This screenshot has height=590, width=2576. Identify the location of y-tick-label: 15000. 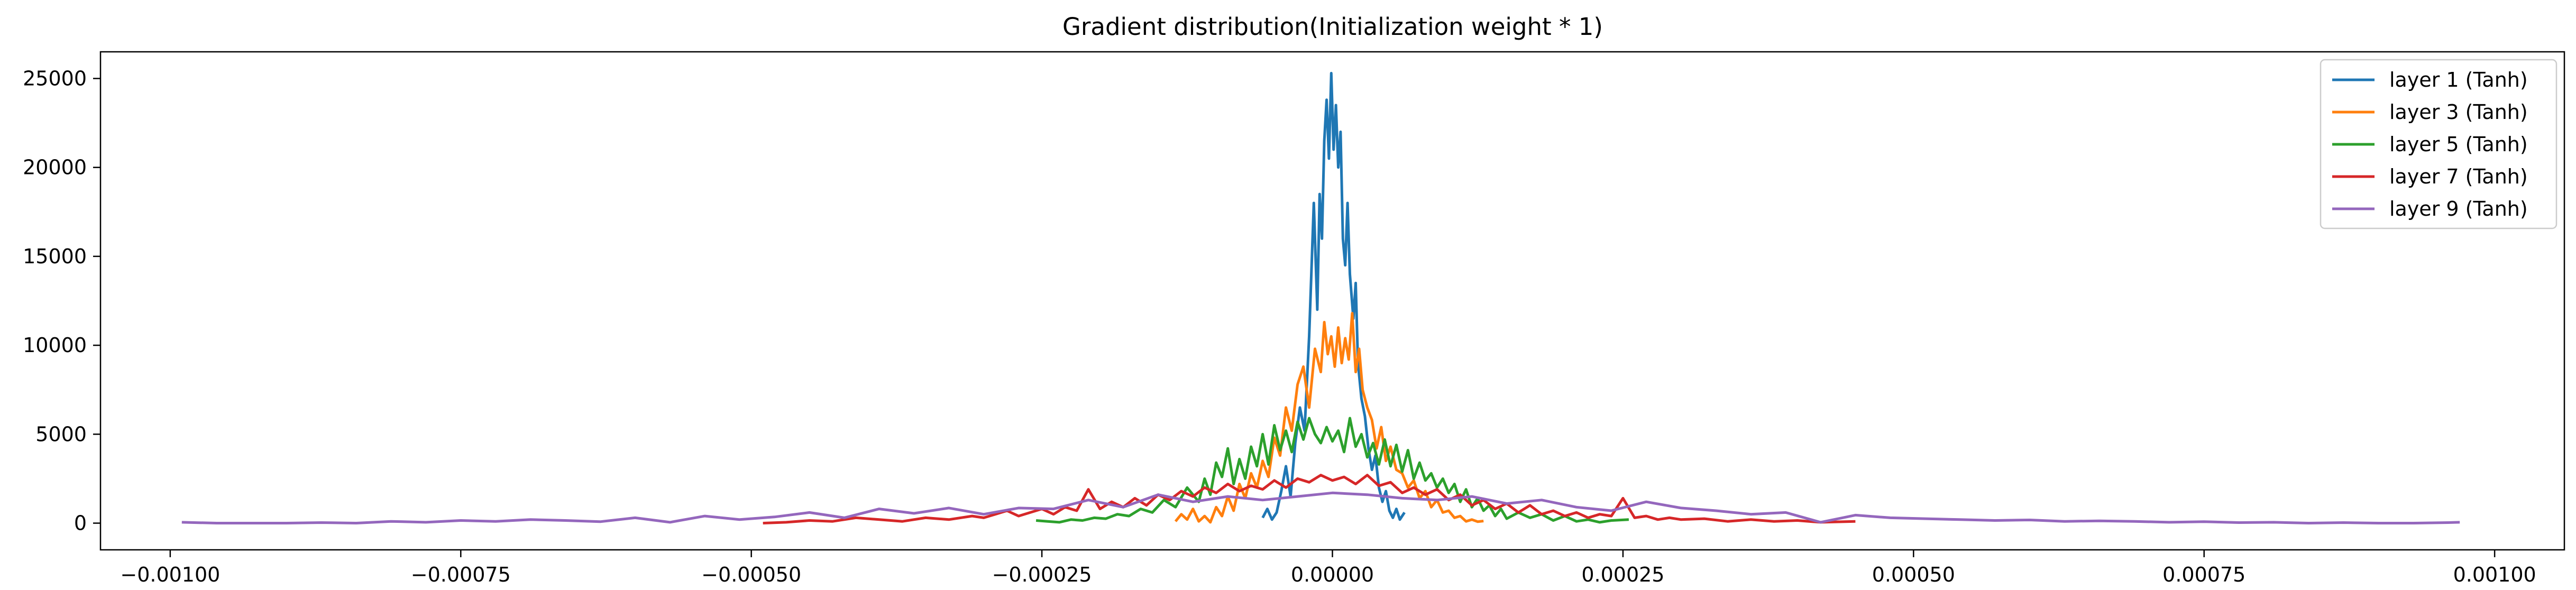
(55, 256).